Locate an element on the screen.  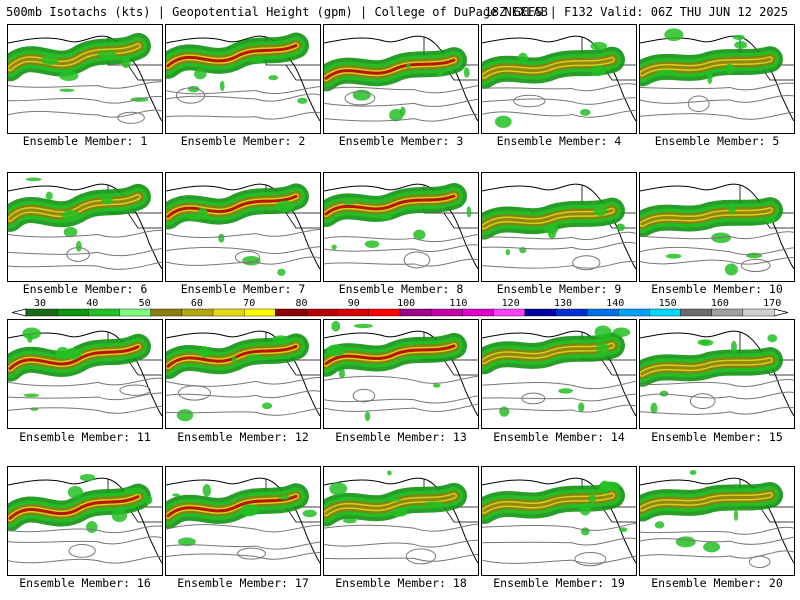
ensemble-member-caption: Ensemble Member: 19 is located at coordinates (559, 583).